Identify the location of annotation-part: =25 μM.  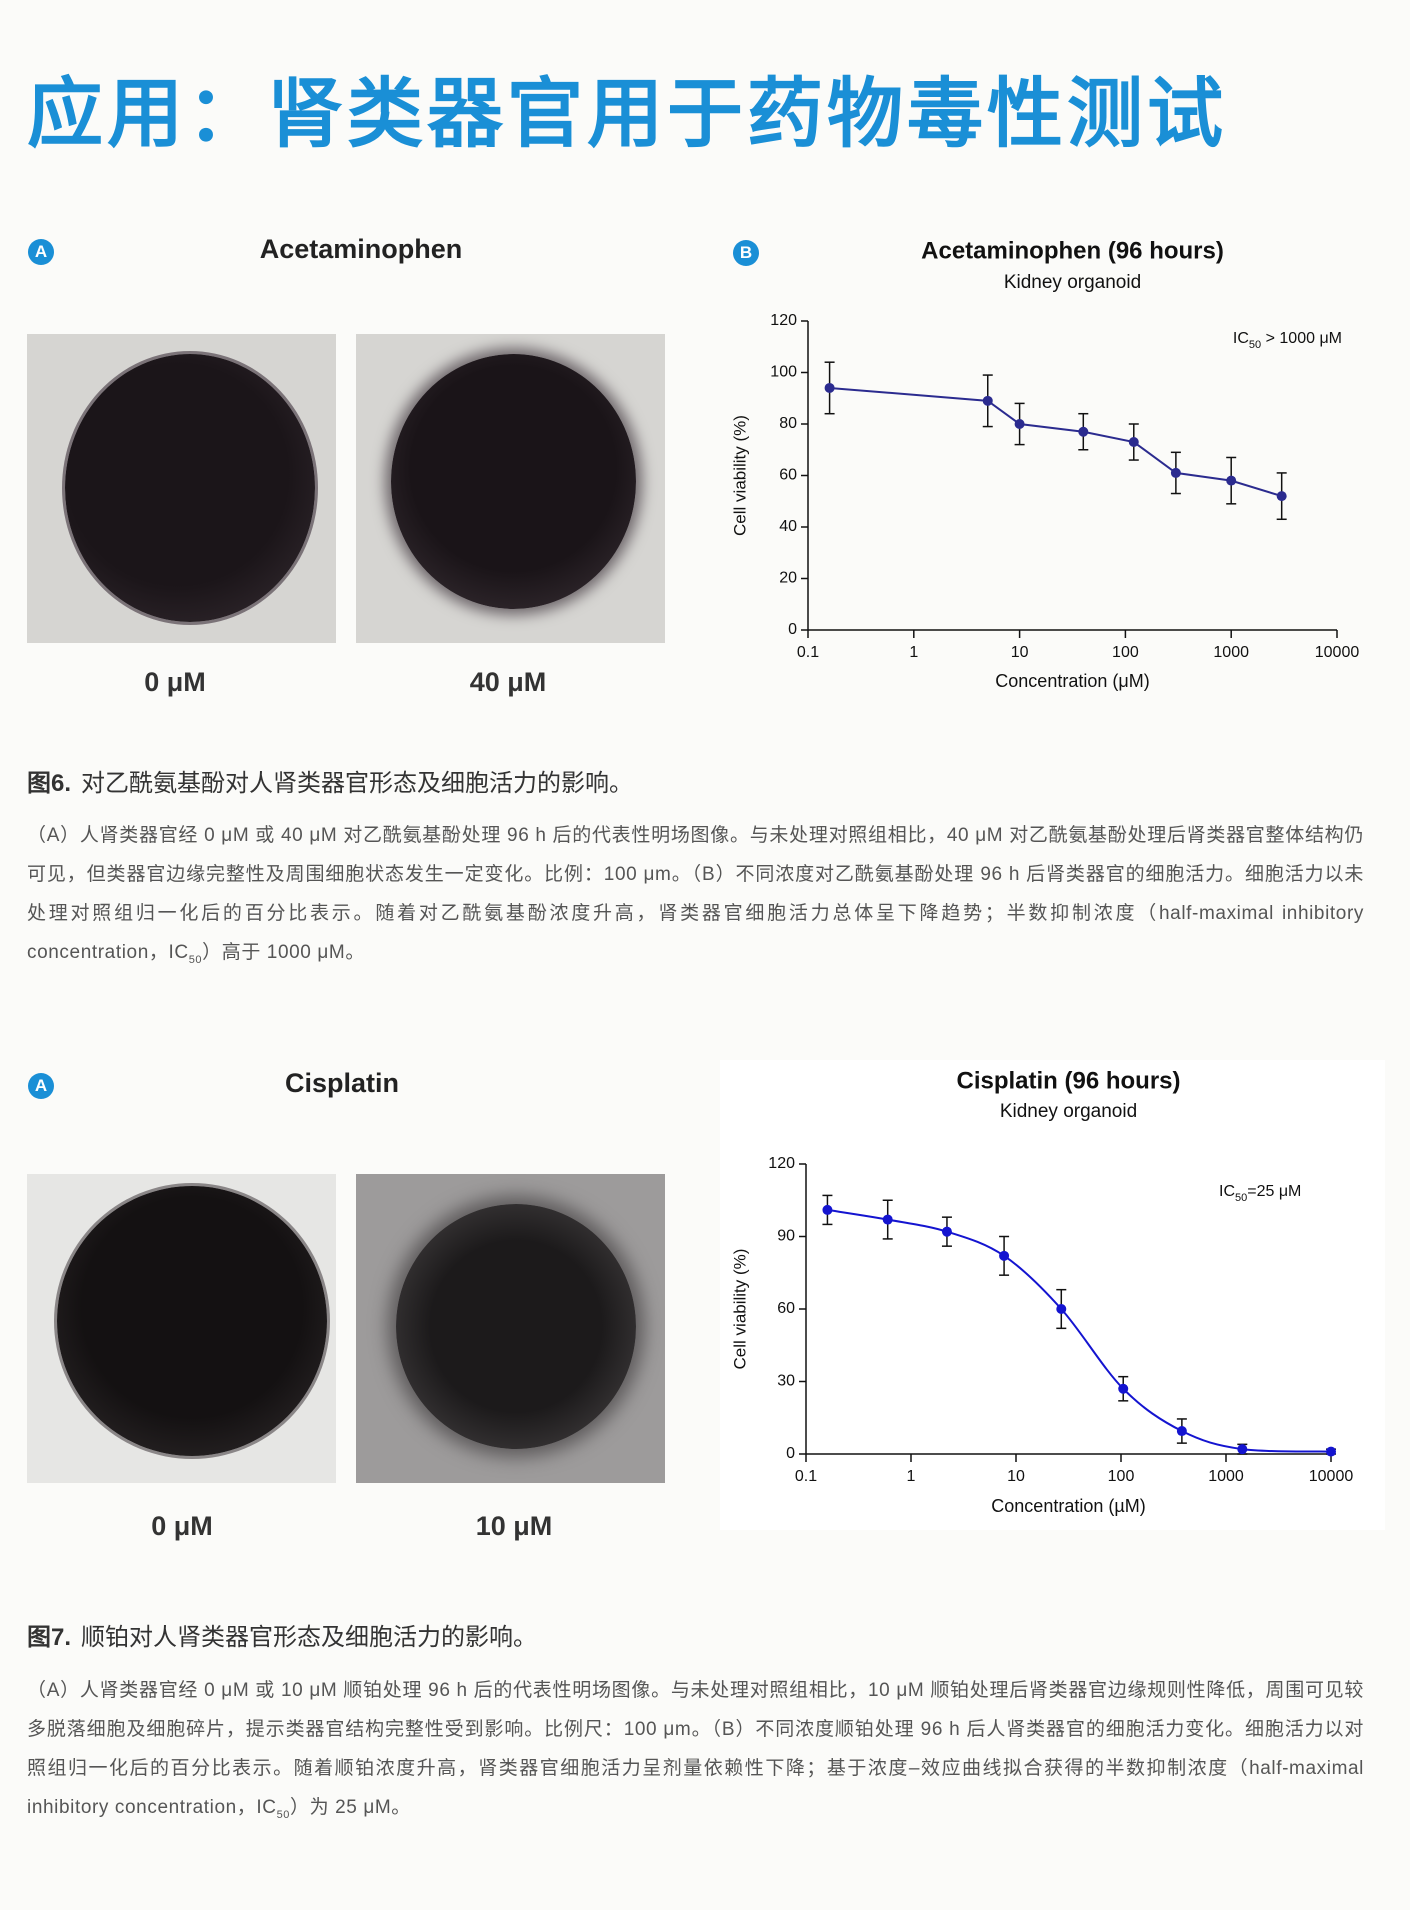
(1274, 1191).